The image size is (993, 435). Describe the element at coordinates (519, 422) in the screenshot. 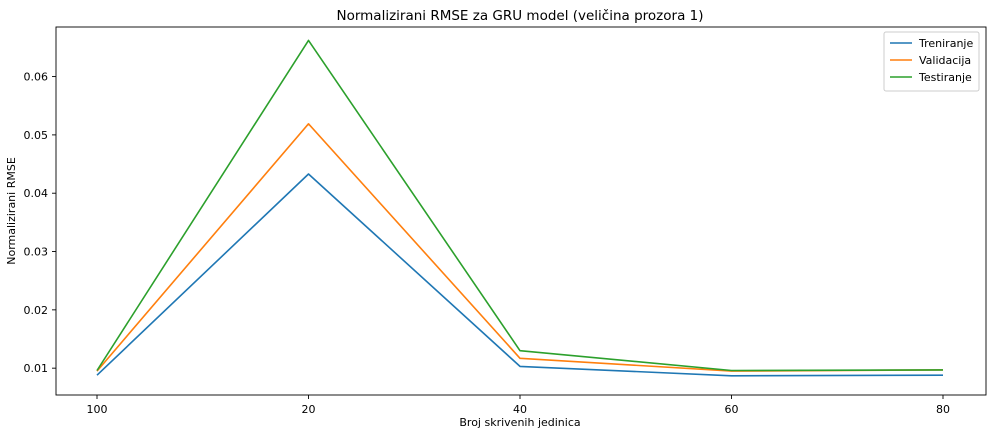

I see `x-axis-label: Broj skrivenih jedinica` at that location.